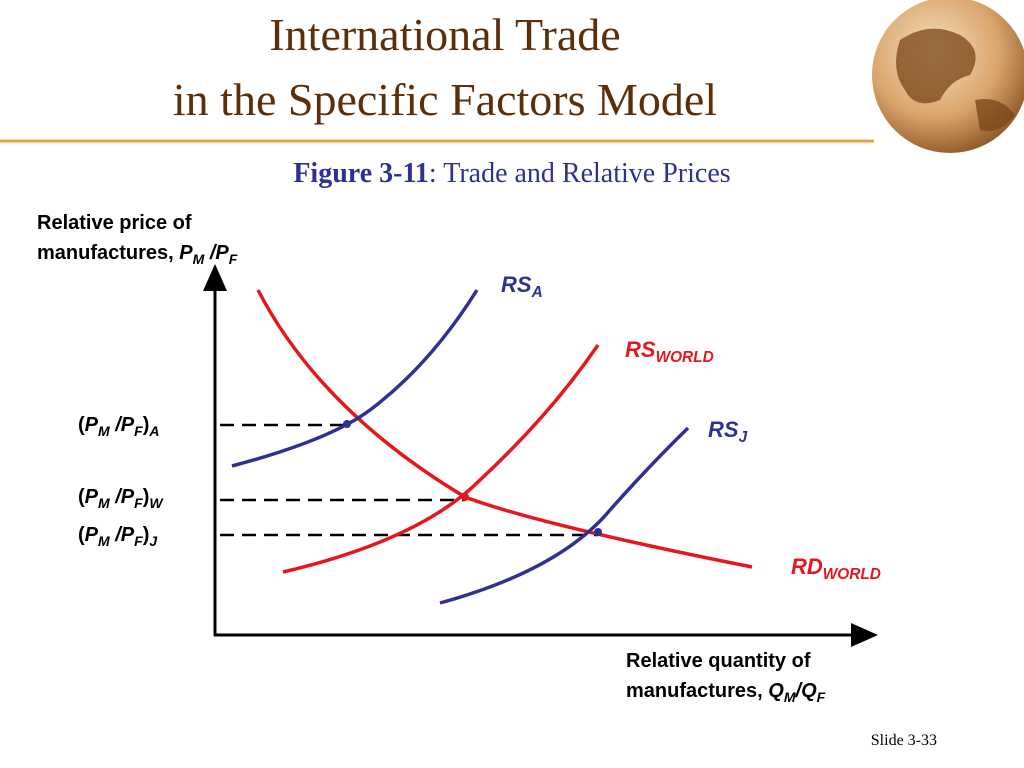 Image resolution: width=1024 pixels, height=768 pixels. I want to click on rs-world-curve, so click(441, 459).